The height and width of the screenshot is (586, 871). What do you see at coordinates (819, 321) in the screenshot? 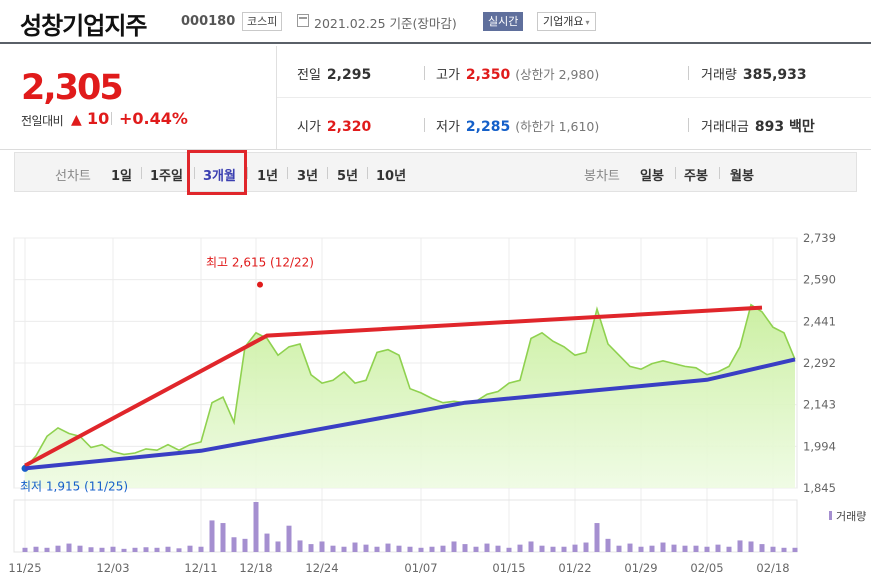
I see `y-tick-label: 2,441` at bounding box center [819, 321].